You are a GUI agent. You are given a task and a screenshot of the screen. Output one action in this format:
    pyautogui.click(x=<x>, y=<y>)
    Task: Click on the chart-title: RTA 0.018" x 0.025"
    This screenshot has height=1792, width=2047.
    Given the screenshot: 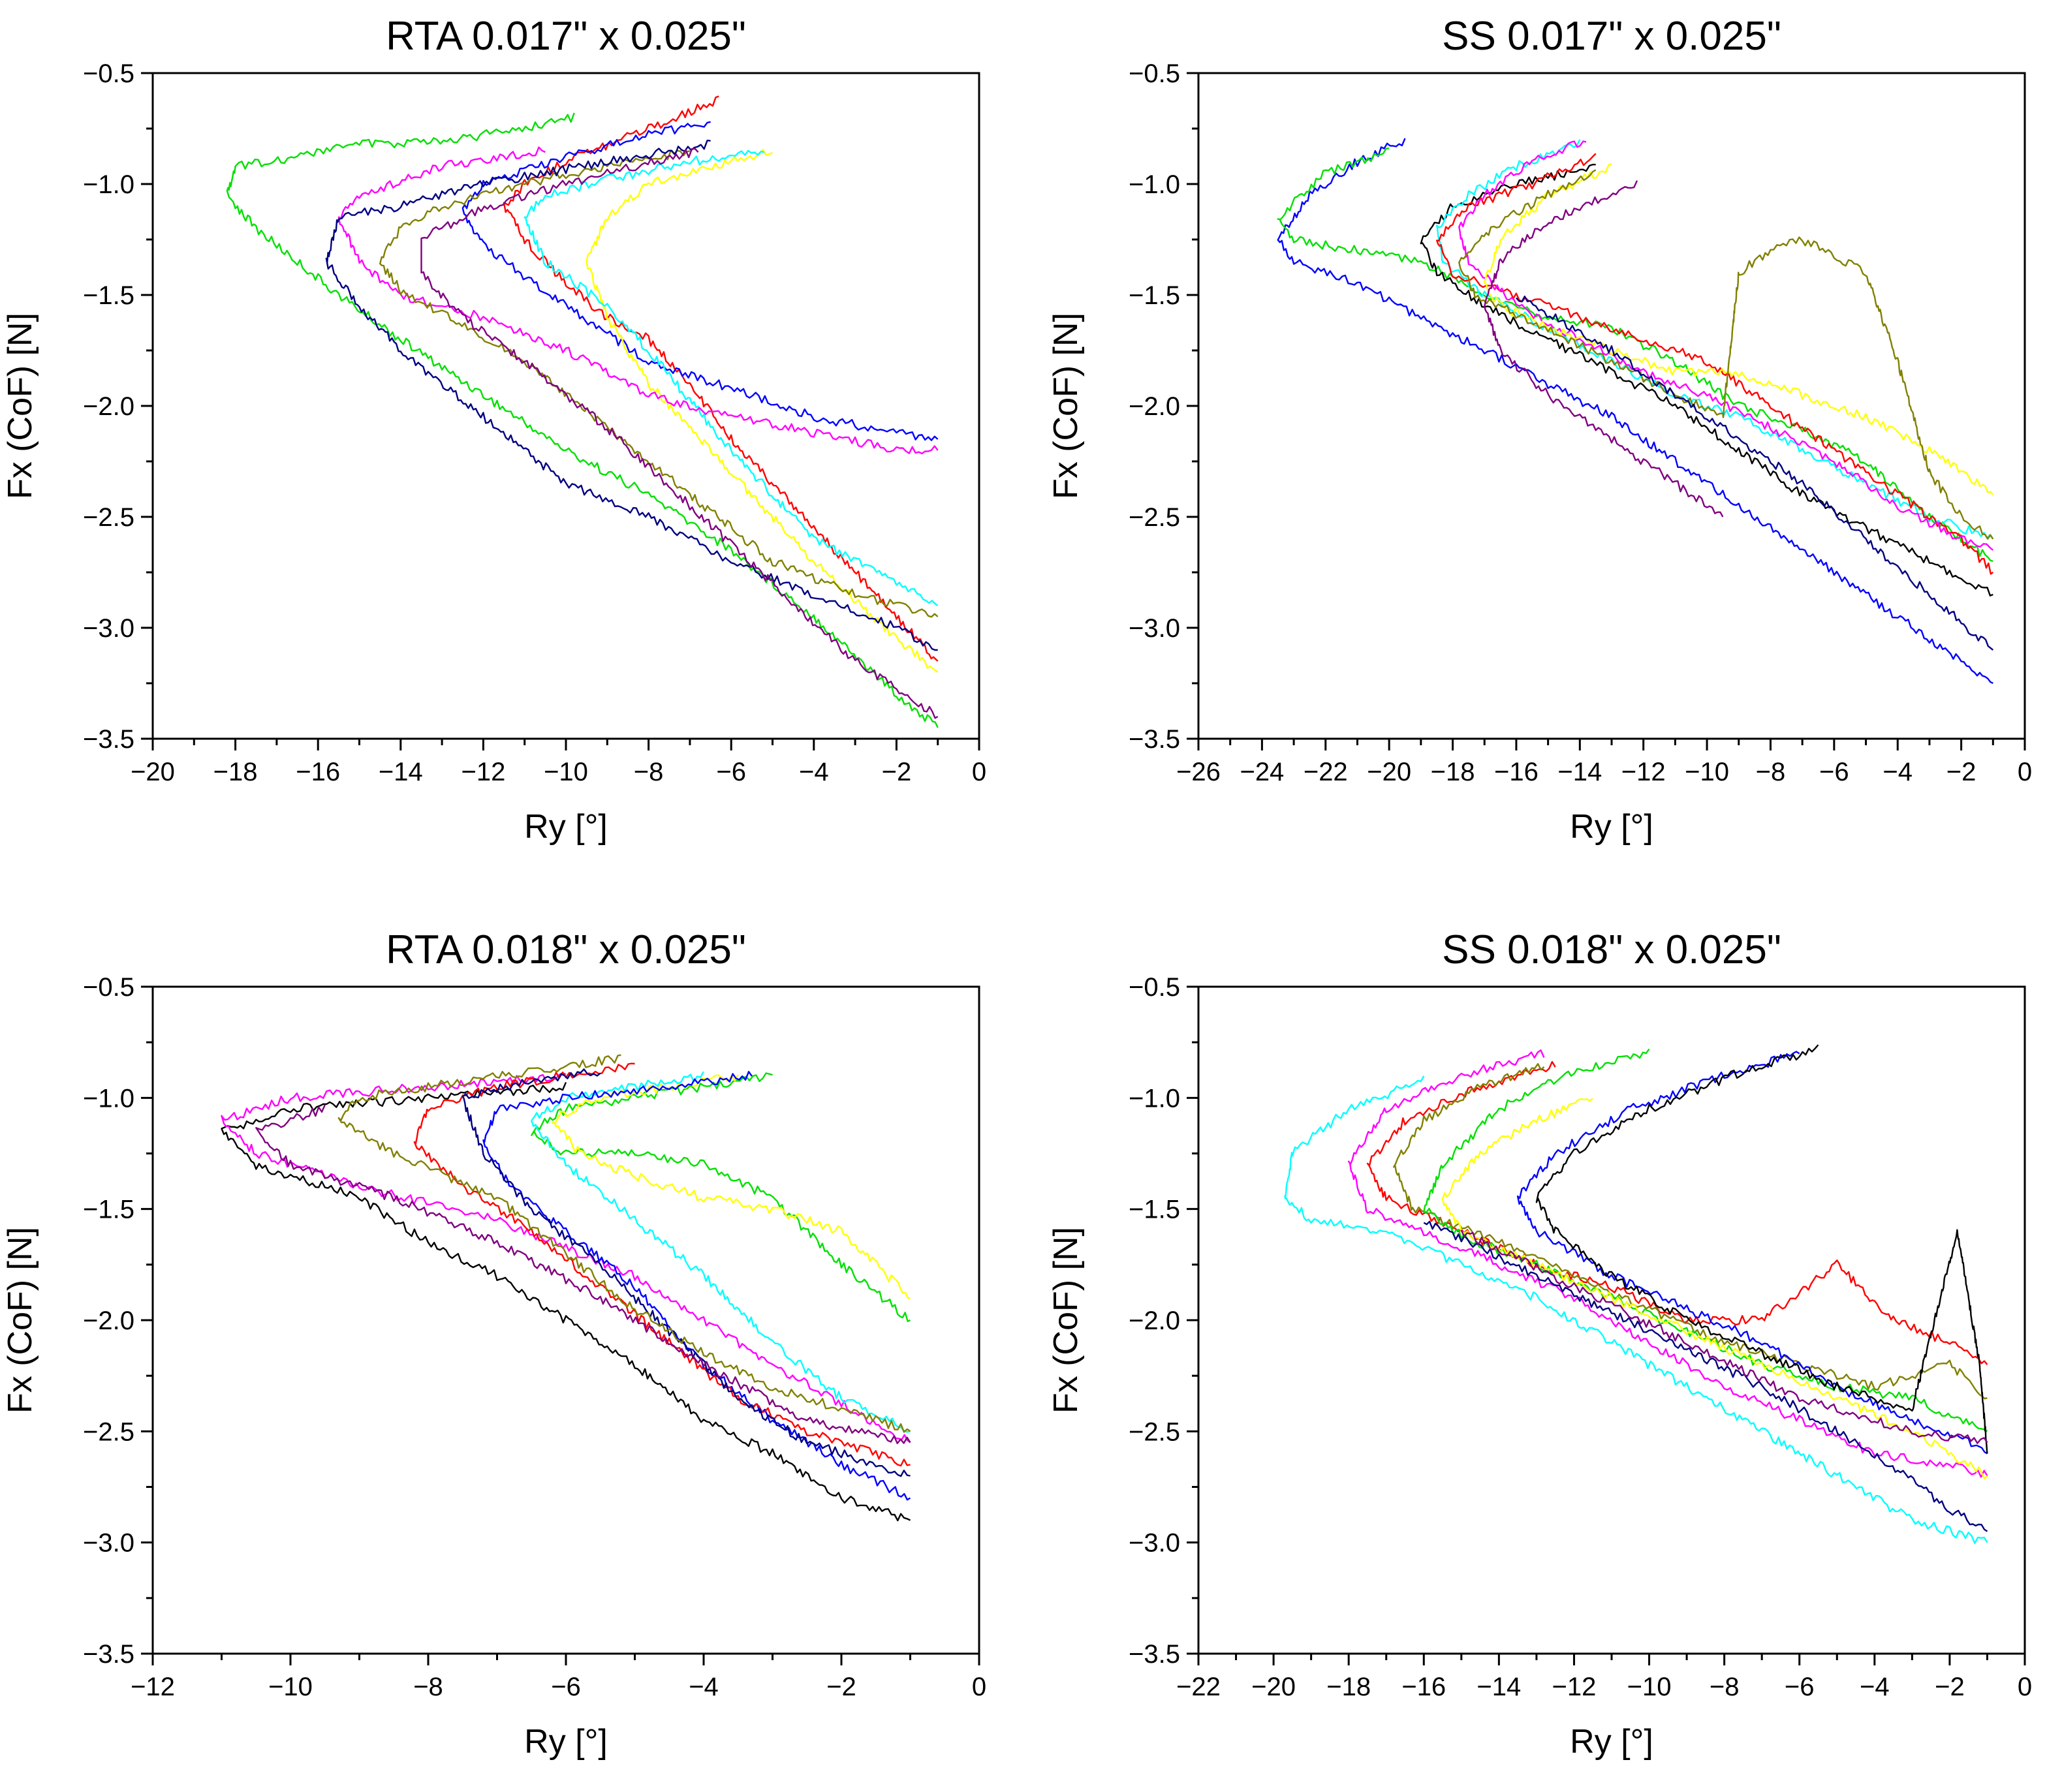 What is the action you would take?
    pyautogui.click(x=566, y=949)
    